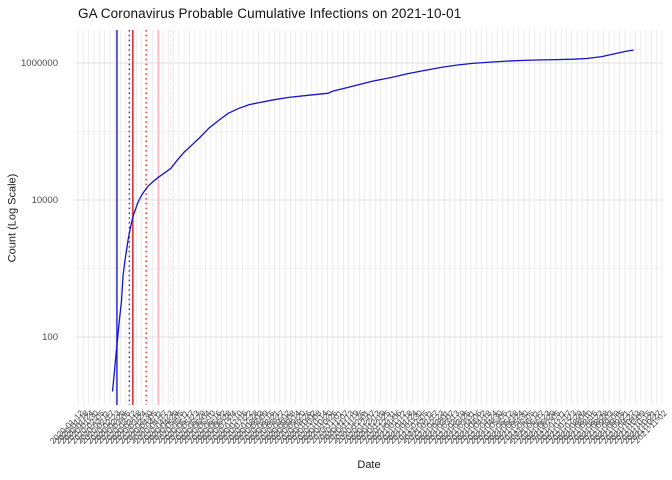  I want to click on y-tick-label: 1000000, so click(39, 63).